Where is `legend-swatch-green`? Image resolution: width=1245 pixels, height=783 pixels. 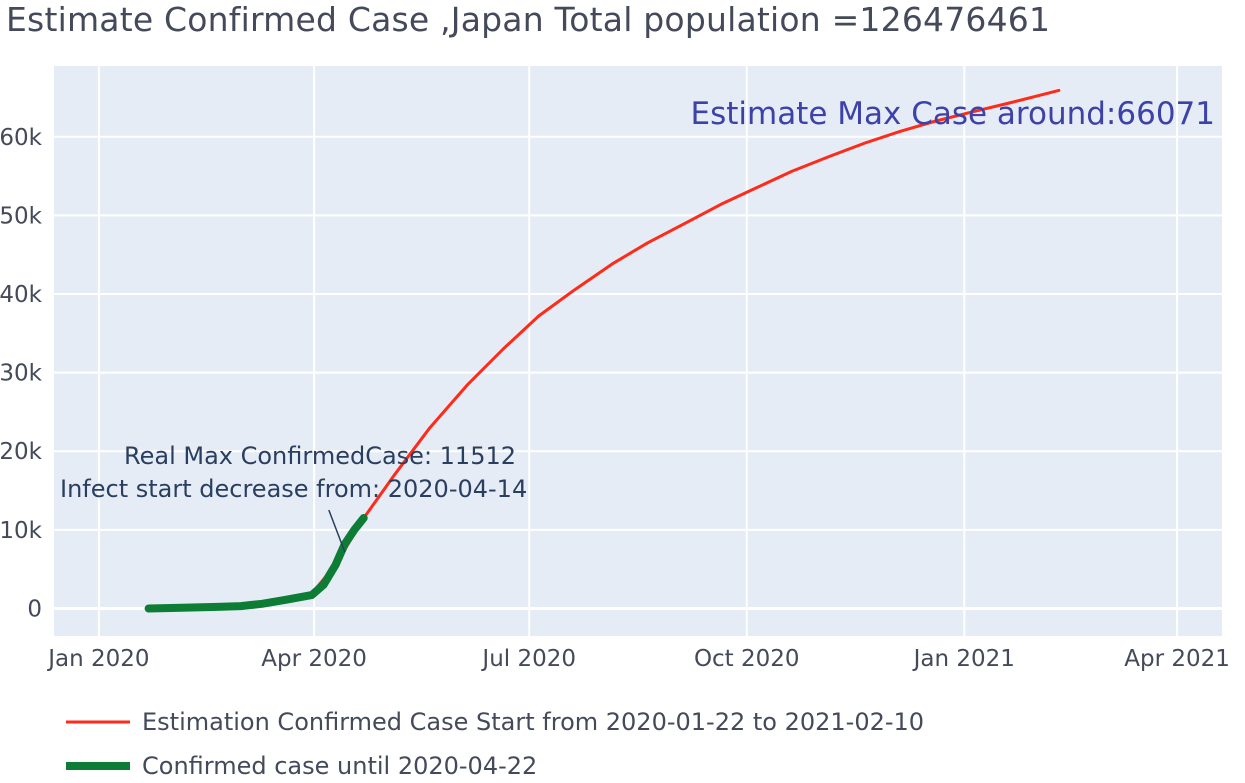 legend-swatch-green is located at coordinates (98, 766).